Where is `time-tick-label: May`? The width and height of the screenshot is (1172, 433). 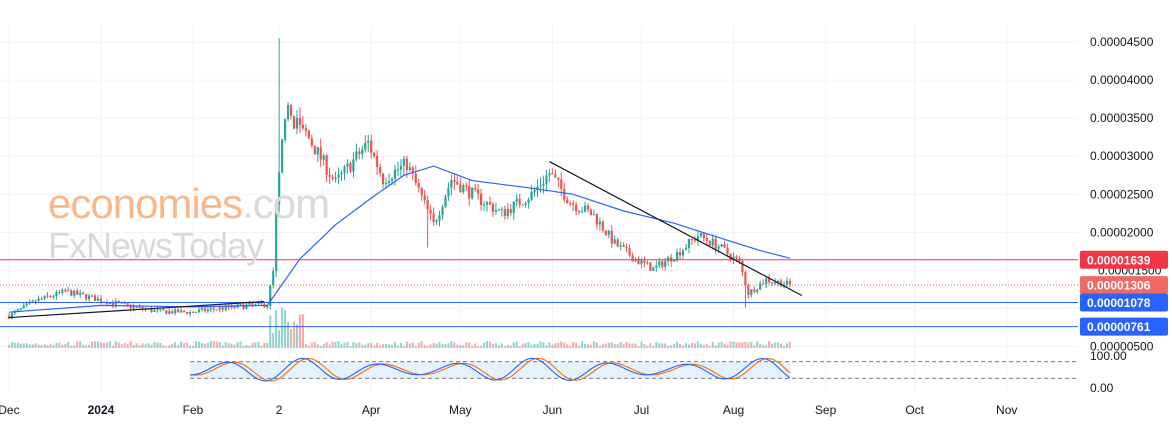
time-tick-label: May is located at coordinates (460, 410).